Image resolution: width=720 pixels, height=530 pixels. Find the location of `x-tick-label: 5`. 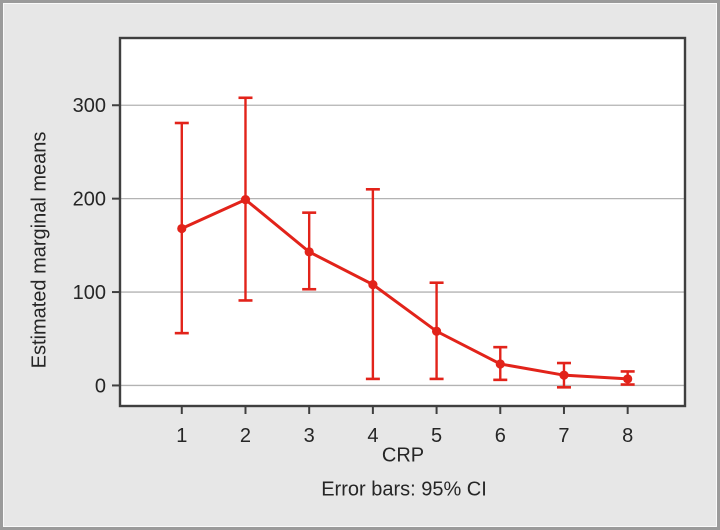

x-tick-label: 5 is located at coordinates (436, 436).